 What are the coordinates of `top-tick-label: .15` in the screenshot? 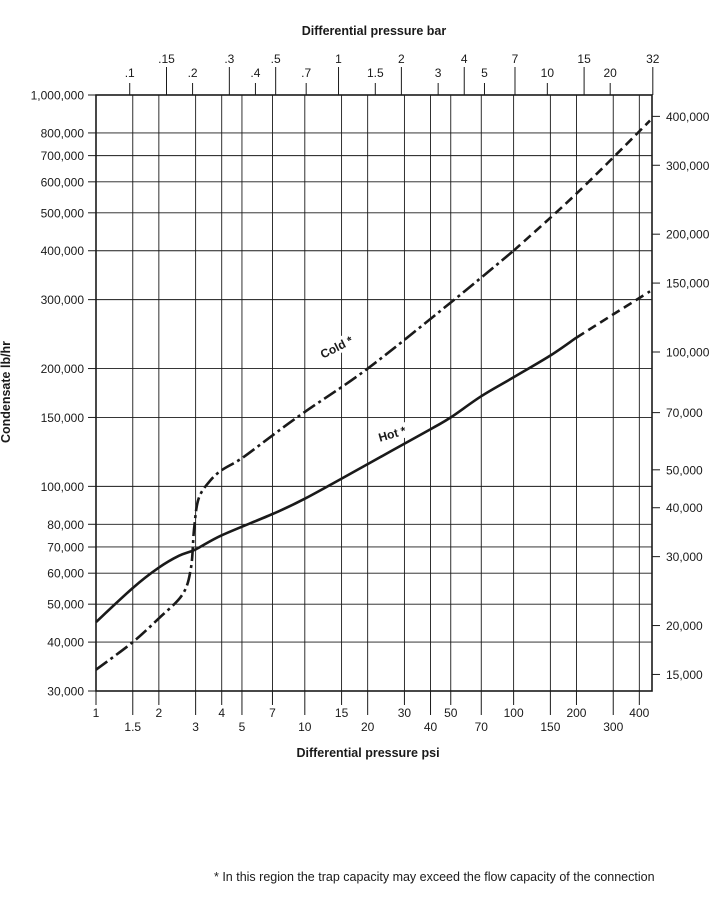 It's located at (166, 59).